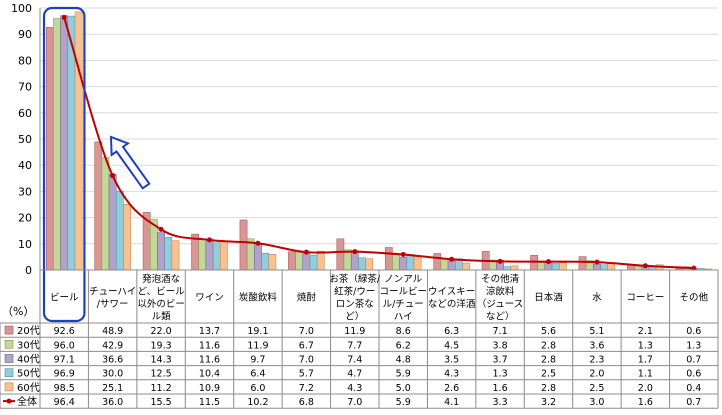  What do you see at coordinates (112, 291) in the screenshot?
I see `category-label: チューハイ` at bounding box center [112, 291].